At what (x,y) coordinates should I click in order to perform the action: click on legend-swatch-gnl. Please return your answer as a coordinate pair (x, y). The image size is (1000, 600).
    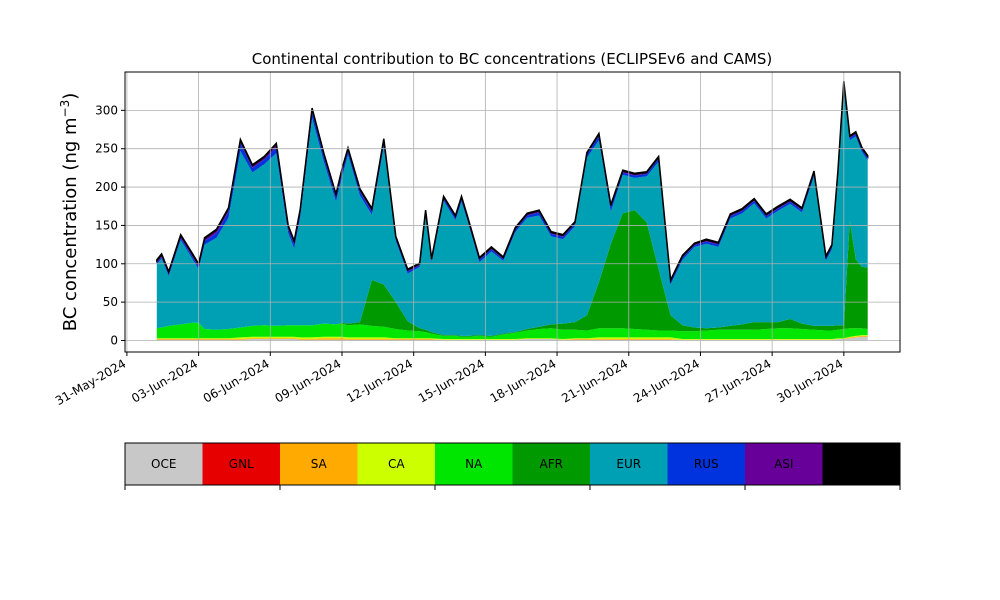
    Looking at the image, I should click on (241, 464).